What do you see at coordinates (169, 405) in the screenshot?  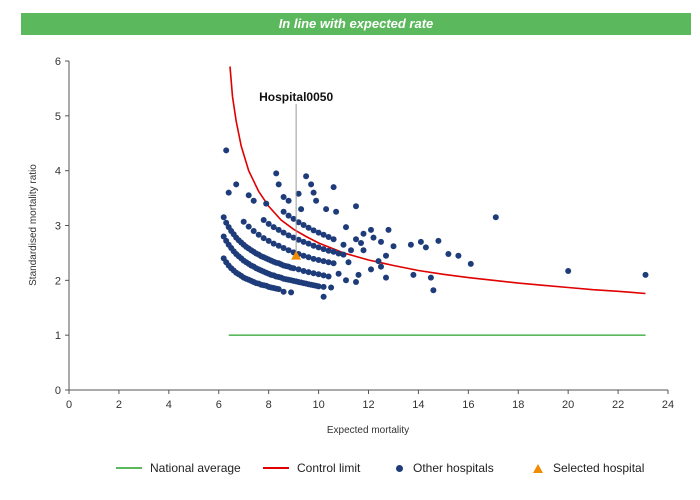 I see `x-tick-label: 4` at bounding box center [169, 405].